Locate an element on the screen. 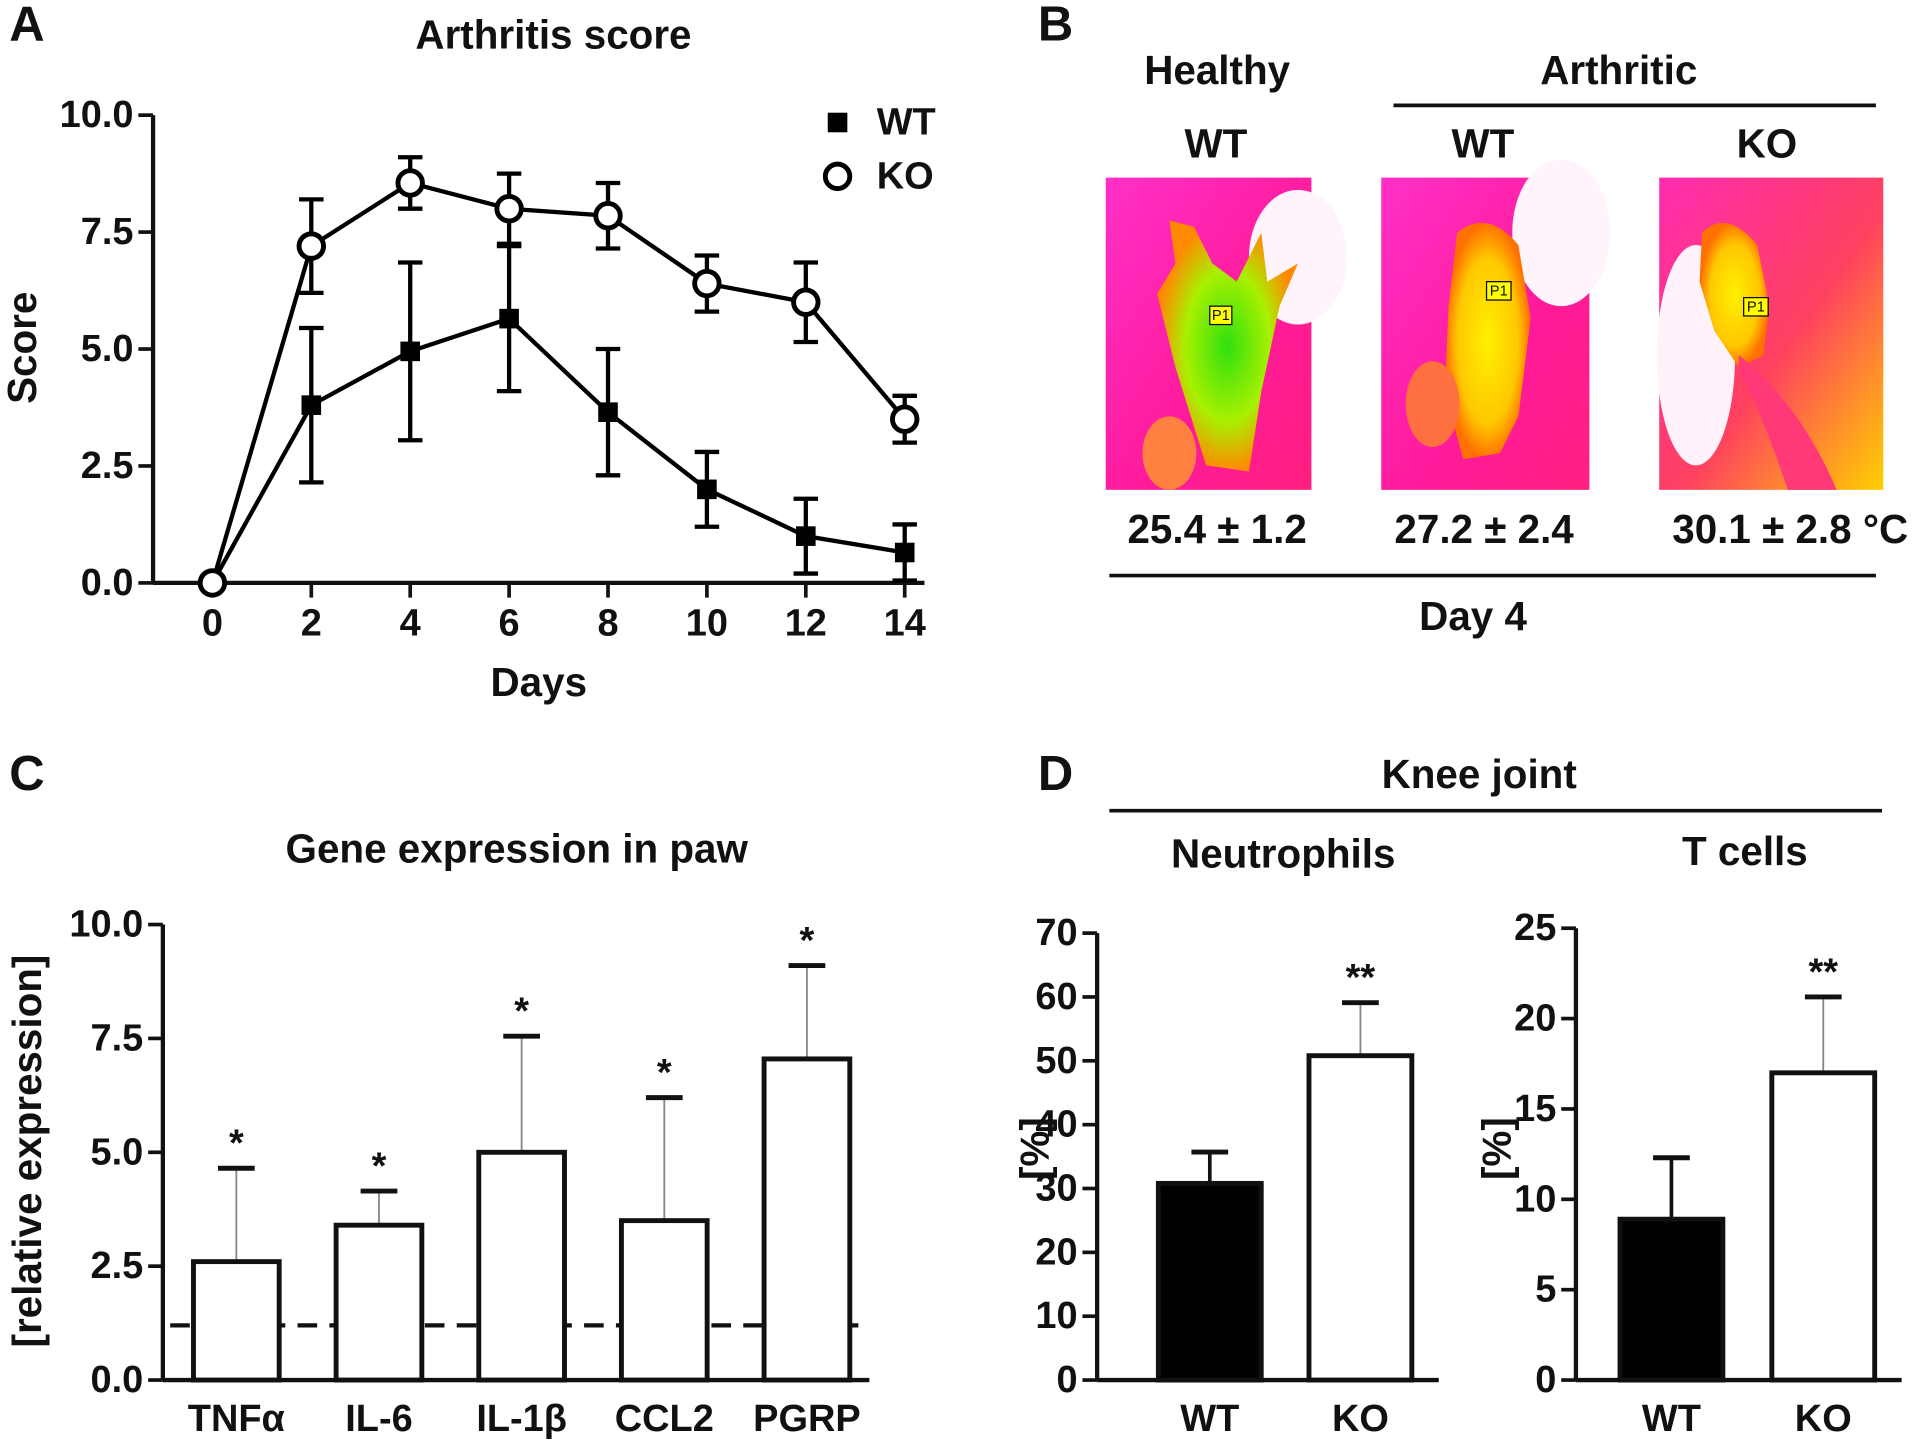 This screenshot has height=1445, width=1920. y-tick-label: 0.0 is located at coordinates (107, 583).